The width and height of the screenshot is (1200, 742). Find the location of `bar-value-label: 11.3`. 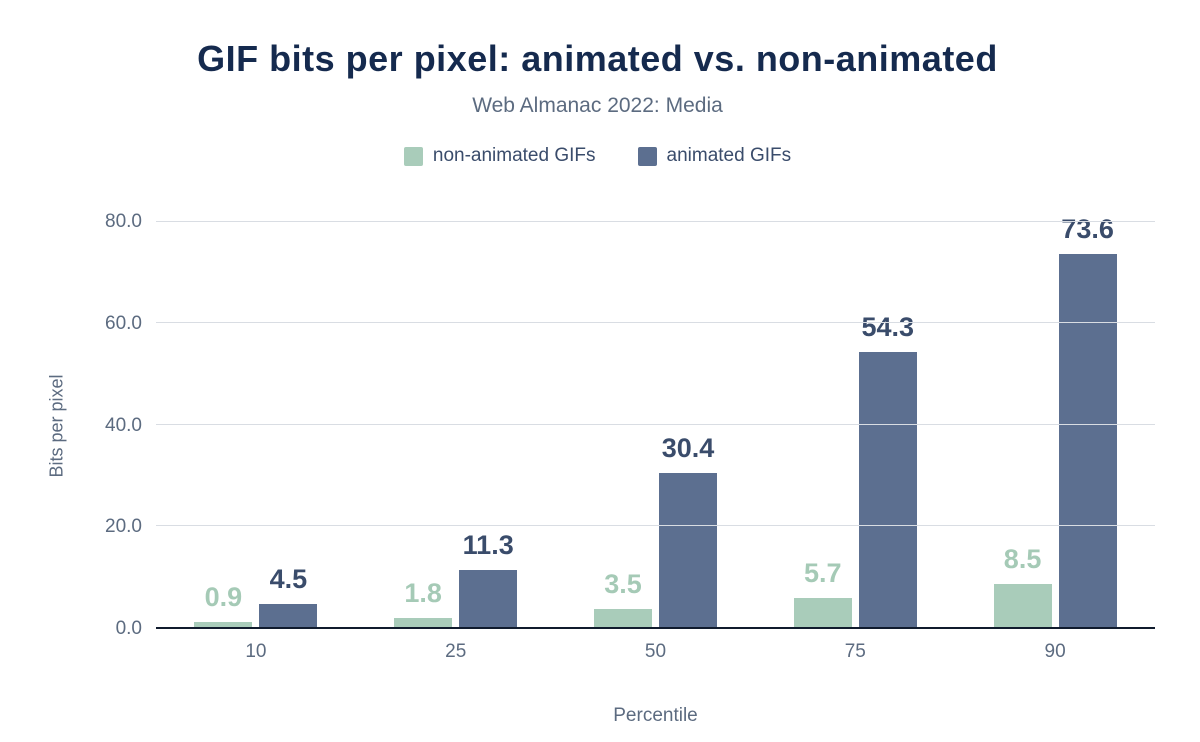

bar-value-label: 11.3 is located at coordinates (488, 545).